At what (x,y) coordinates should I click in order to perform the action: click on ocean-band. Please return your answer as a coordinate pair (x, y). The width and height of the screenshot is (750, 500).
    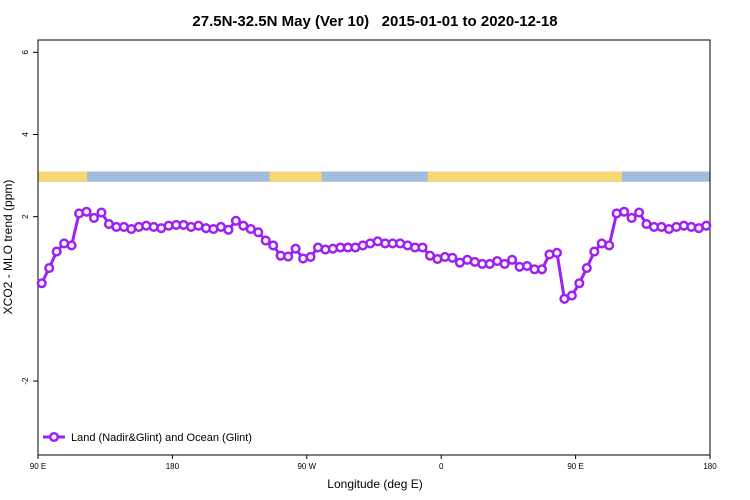
    Looking at the image, I should click on (374, 176).